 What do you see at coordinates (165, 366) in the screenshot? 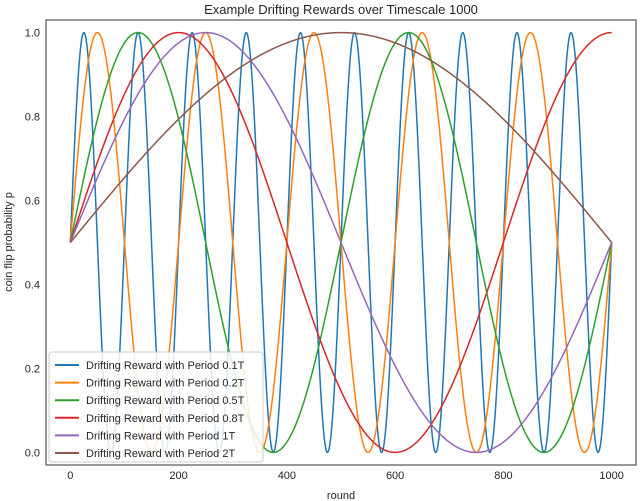
I see `legend-label-1: Drifting Reward with Period 0.1T` at bounding box center [165, 366].